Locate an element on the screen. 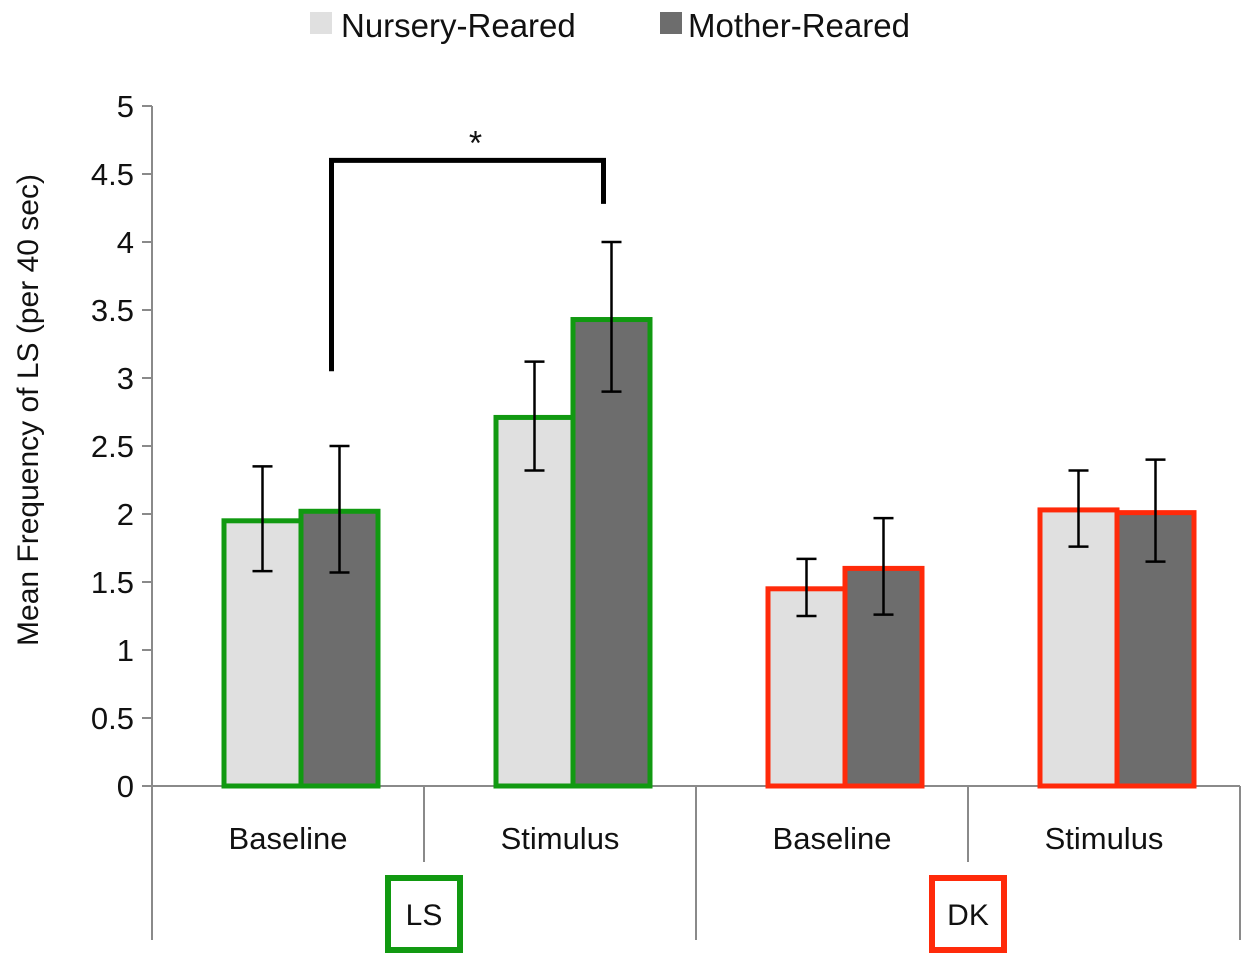 Image resolution: width=1247 pixels, height=956 pixels. group-label: DK is located at coordinates (968, 915).